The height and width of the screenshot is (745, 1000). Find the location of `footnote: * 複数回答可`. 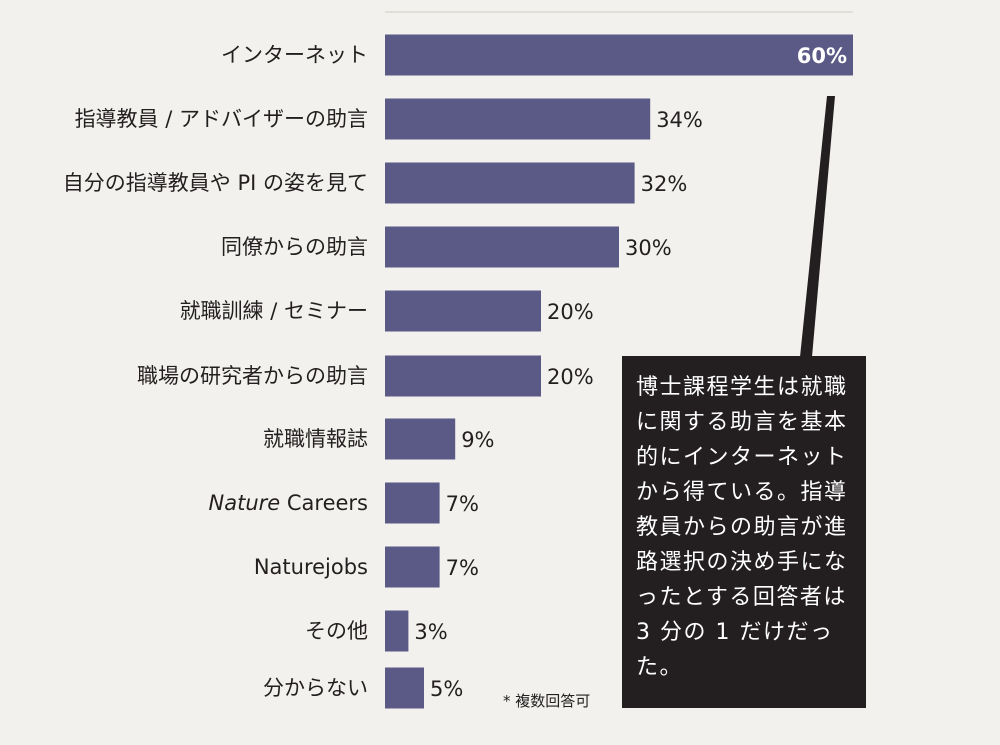

footnote: * 複数回答可 is located at coordinates (547, 701).